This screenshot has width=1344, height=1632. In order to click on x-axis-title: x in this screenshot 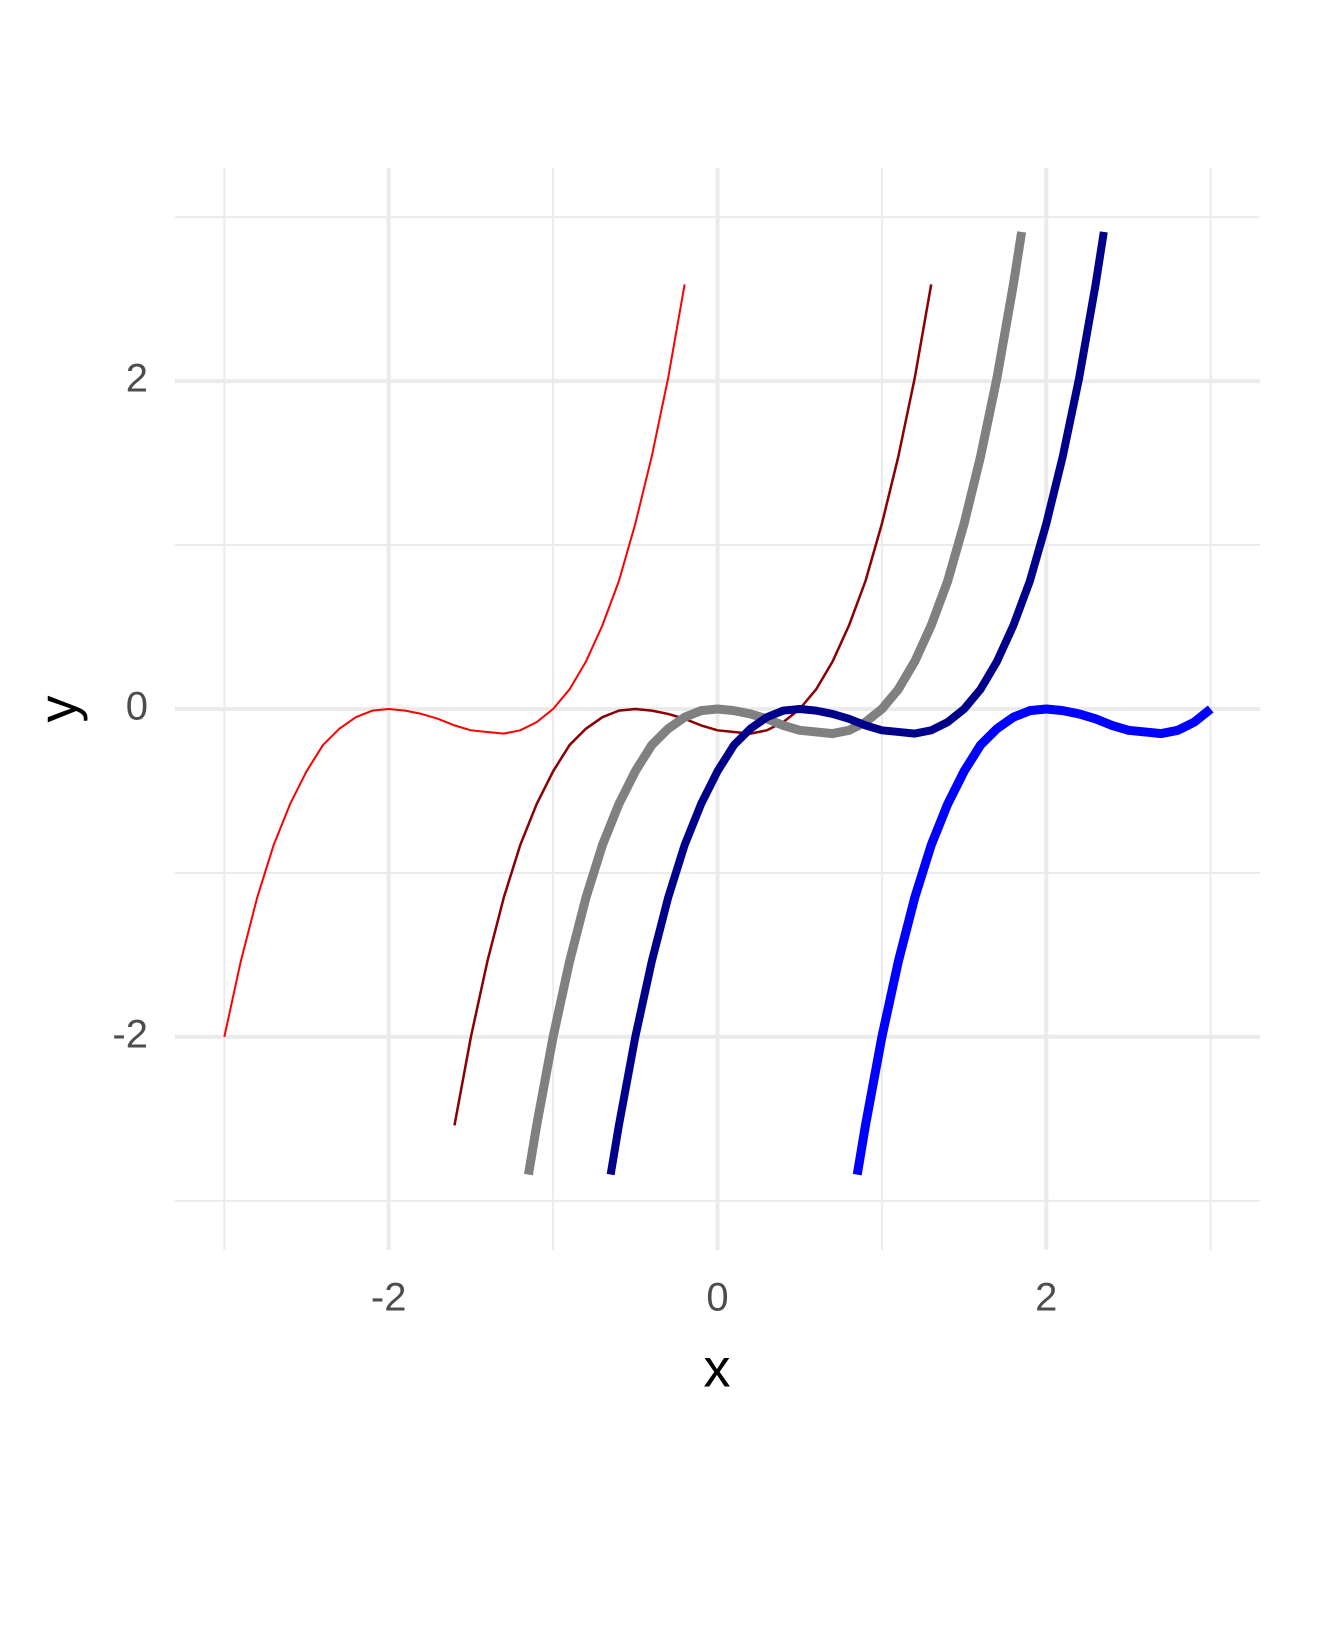, I will do `click(717, 1368)`.